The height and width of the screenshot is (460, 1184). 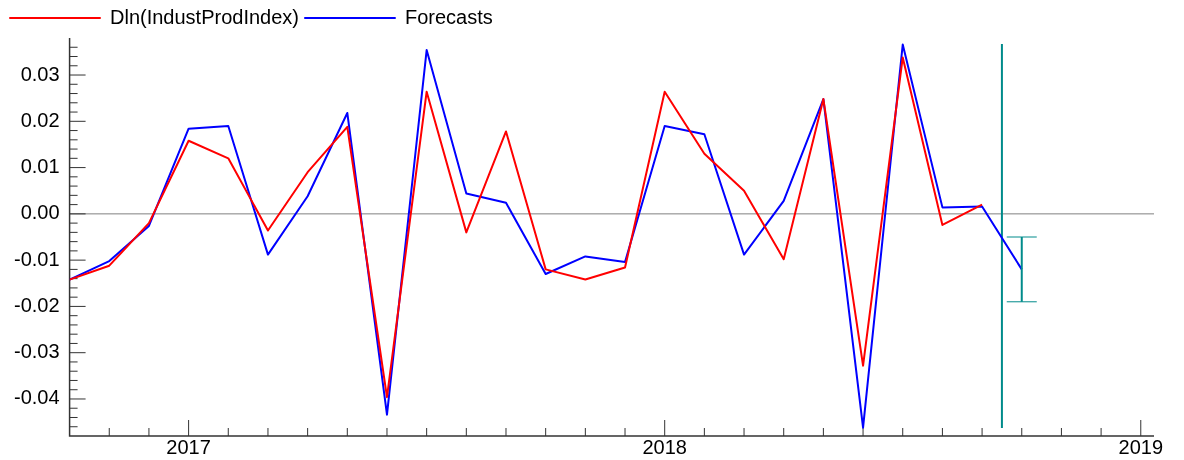 What do you see at coordinates (1141, 446) in the screenshot?
I see `x-tick-label: 2019` at bounding box center [1141, 446].